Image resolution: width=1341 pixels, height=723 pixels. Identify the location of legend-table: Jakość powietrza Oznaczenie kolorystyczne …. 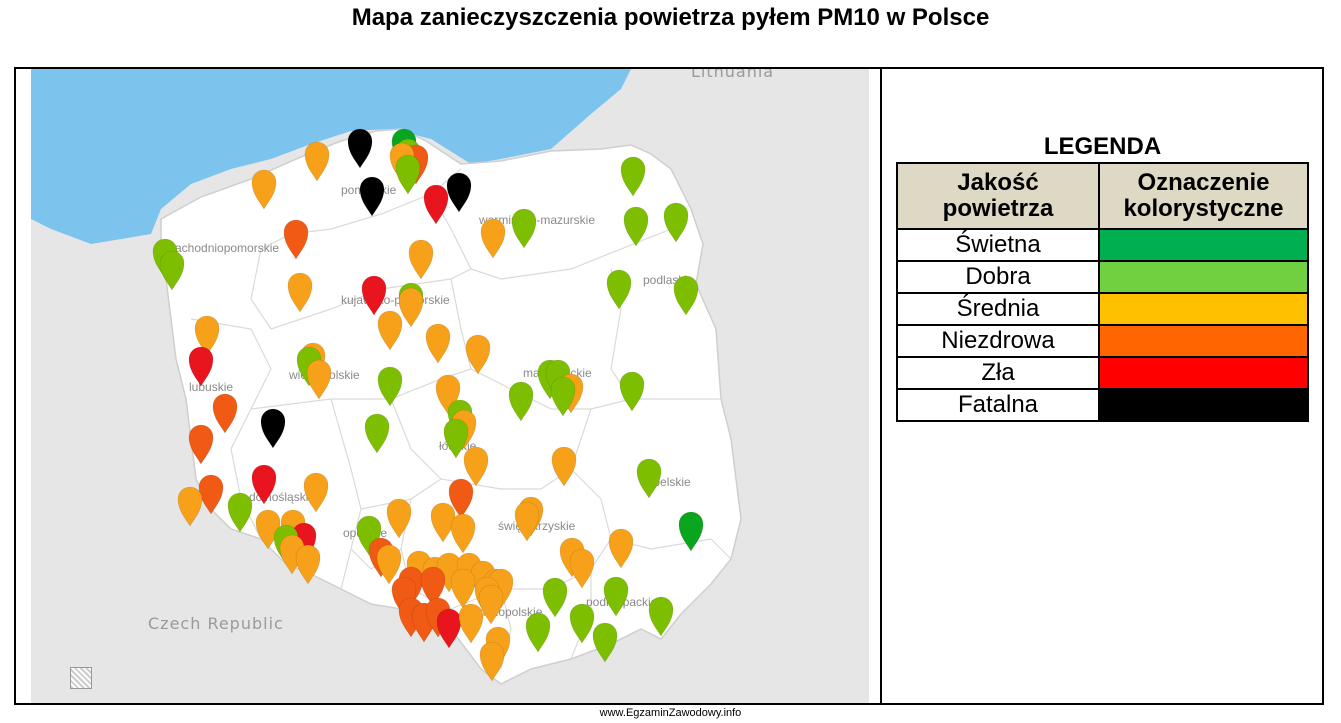
(1102, 292).